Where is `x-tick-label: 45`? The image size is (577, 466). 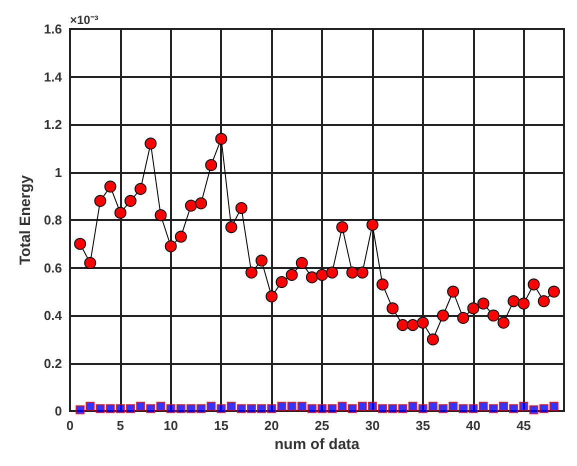 x-tick-label: 45 is located at coordinates (523, 425).